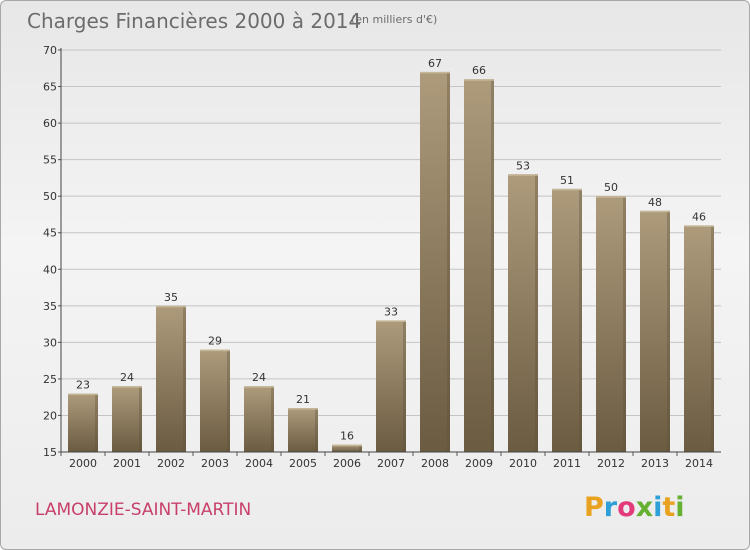 This screenshot has height=550, width=750. I want to click on x-tick-label: 2009, so click(479, 463).